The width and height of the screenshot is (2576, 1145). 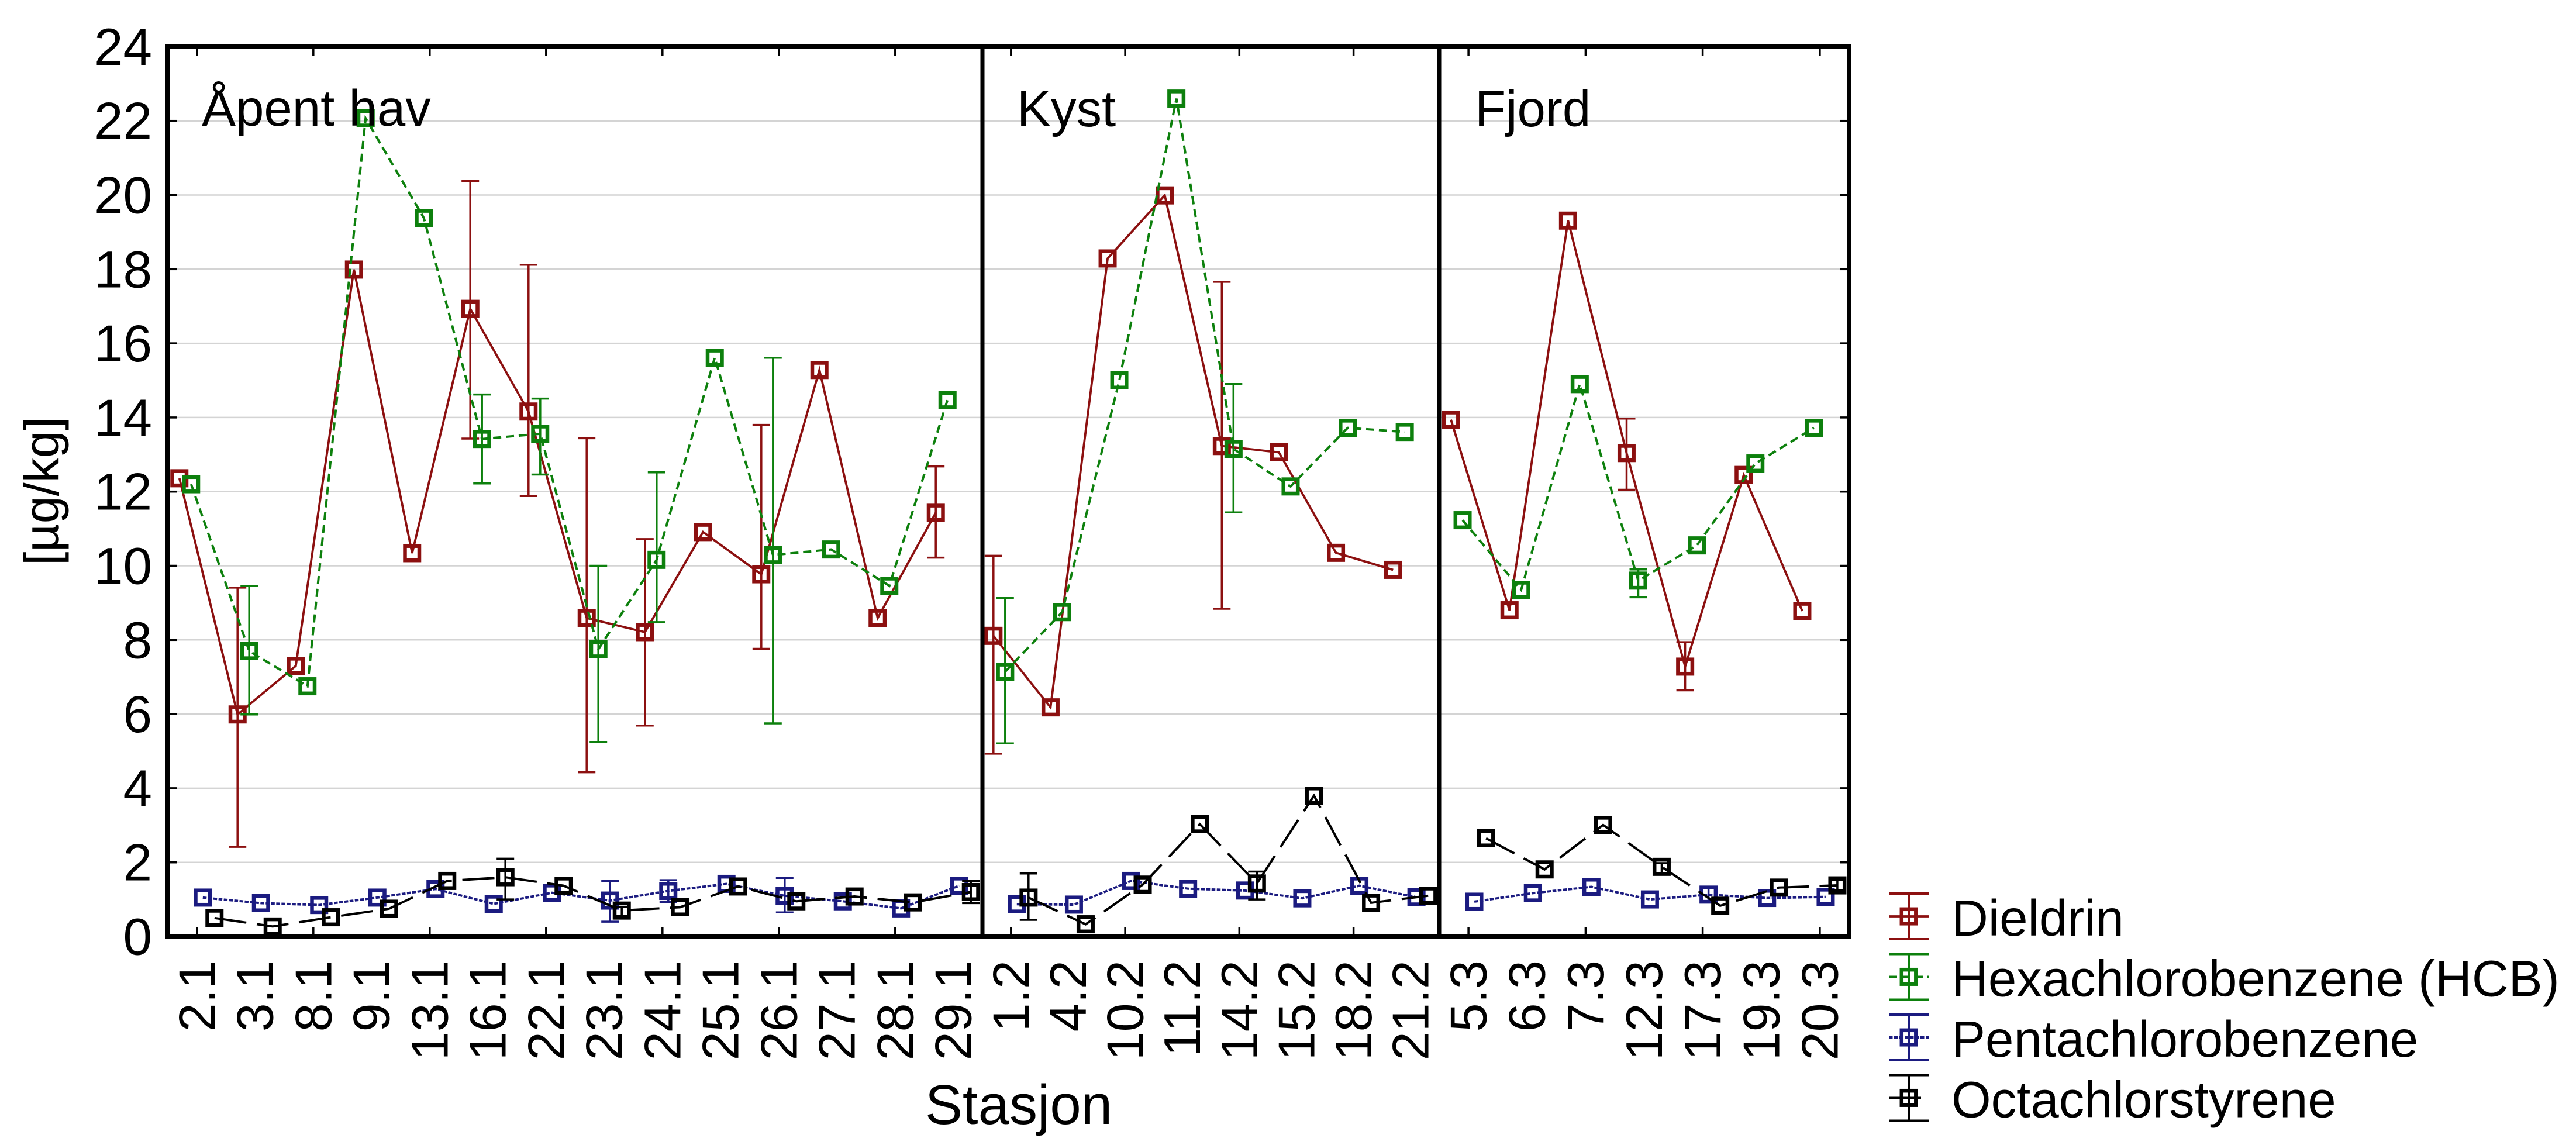 What do you see at coordinates (1066, 109) in the screenshot?
I see `svg-text: Kyst` at bounding box center [1066, 109].